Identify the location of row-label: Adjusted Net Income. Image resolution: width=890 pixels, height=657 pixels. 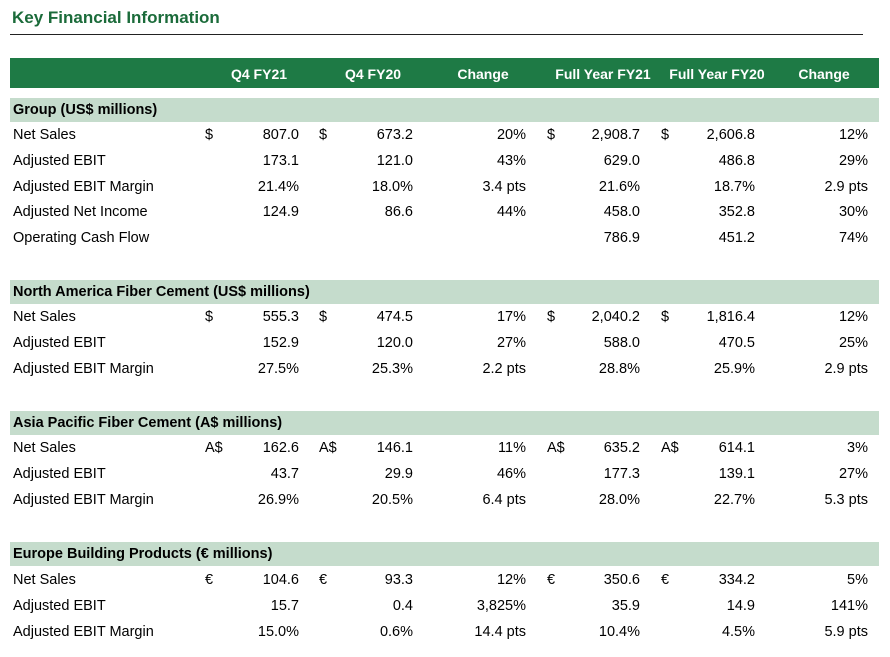
(80, 212).